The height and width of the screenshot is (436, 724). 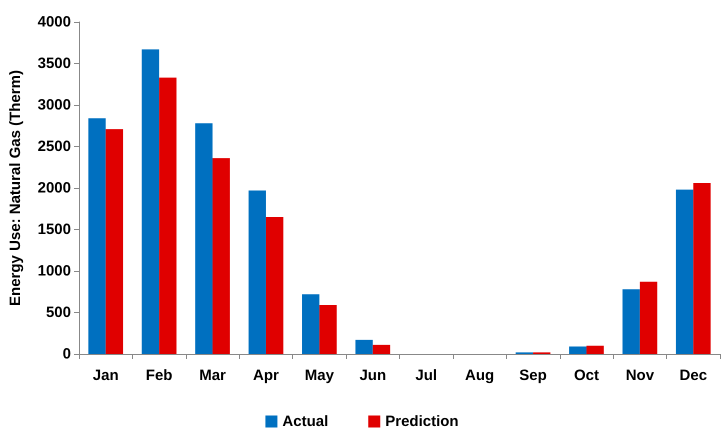 I want to click on y-tick-label: 3000, so click(x=54, y=105).